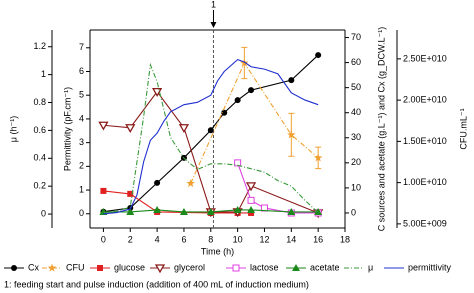 This screenshot has width=474, height=293. I want to click on y-tick-label: 0.2, so click(39, 186).